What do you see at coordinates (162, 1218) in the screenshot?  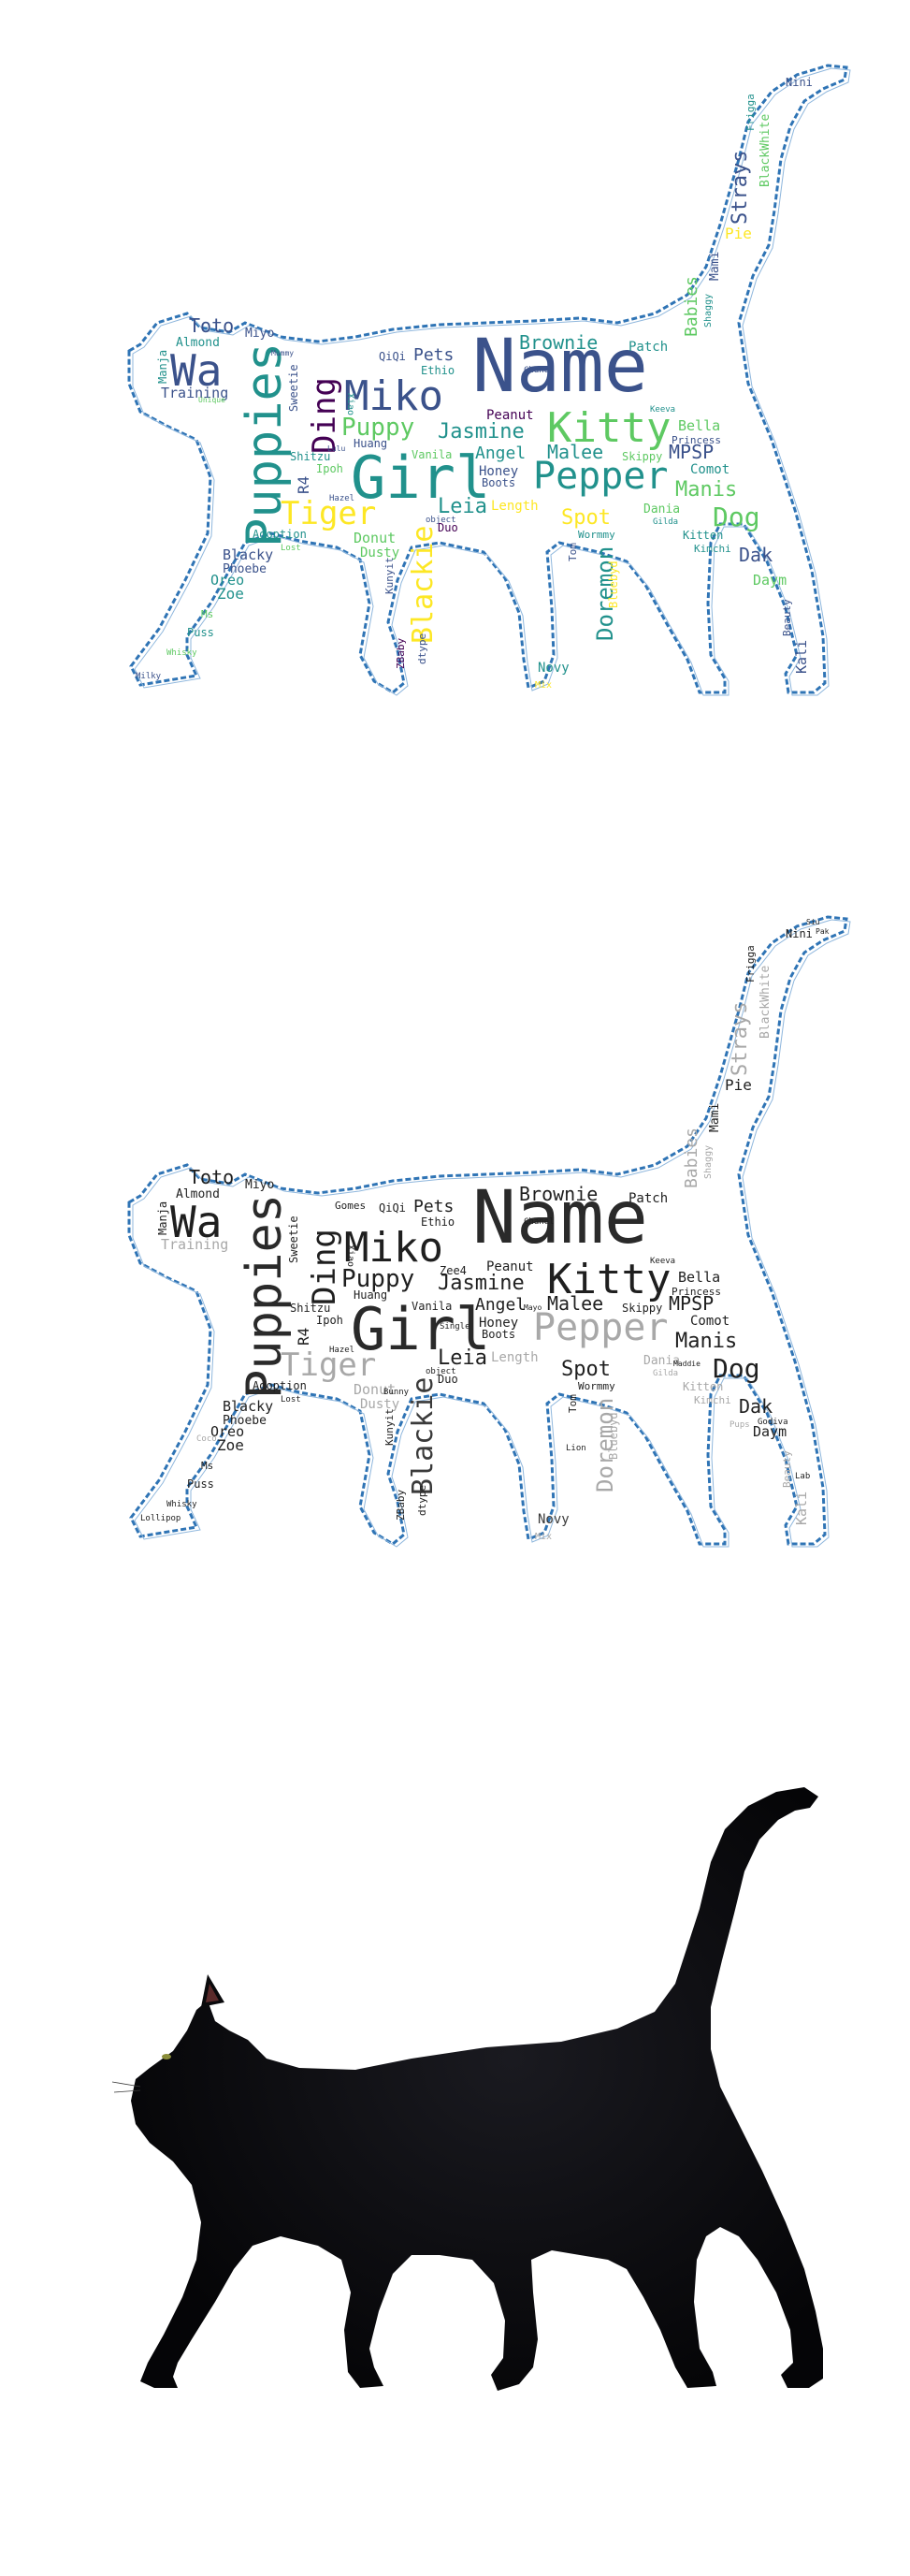 I see `word-manja-gray: Manja` at bounding box center [162, 1218].